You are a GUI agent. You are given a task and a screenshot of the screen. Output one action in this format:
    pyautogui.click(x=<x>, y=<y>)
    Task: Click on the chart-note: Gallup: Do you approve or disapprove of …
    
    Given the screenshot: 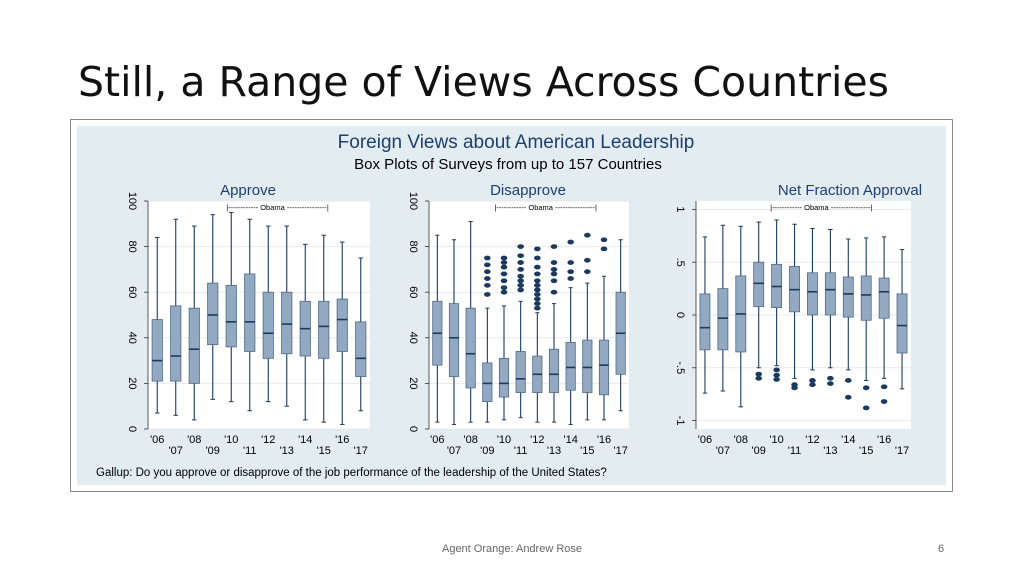 What is the action you would take?
    pyautogui.click(x=351, y=473)
    